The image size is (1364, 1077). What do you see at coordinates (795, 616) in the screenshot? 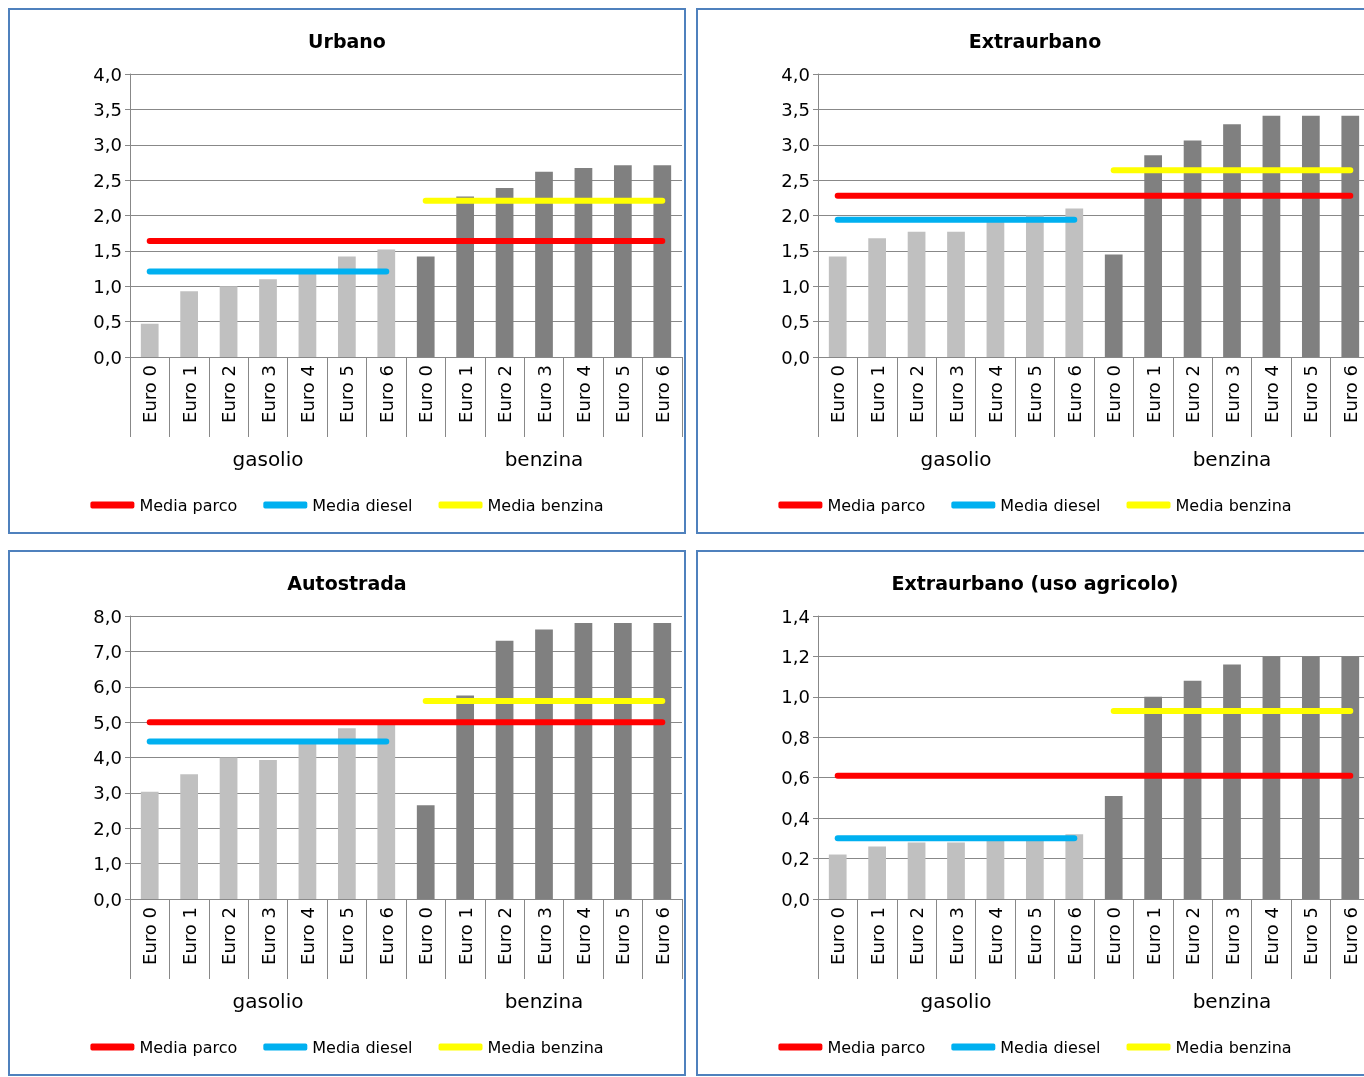
I see `y-tick-label: 1,4` at bounding box center [795, 616].